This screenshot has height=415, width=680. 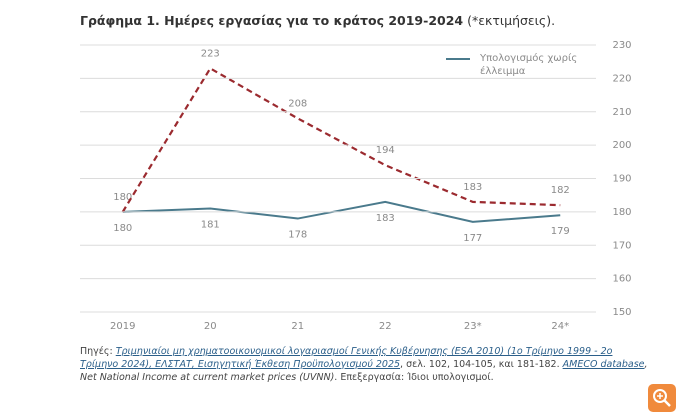 I want to click on legend: Υπολογισμός χωρίς έλλειμμα, so click(x=518, y=65).